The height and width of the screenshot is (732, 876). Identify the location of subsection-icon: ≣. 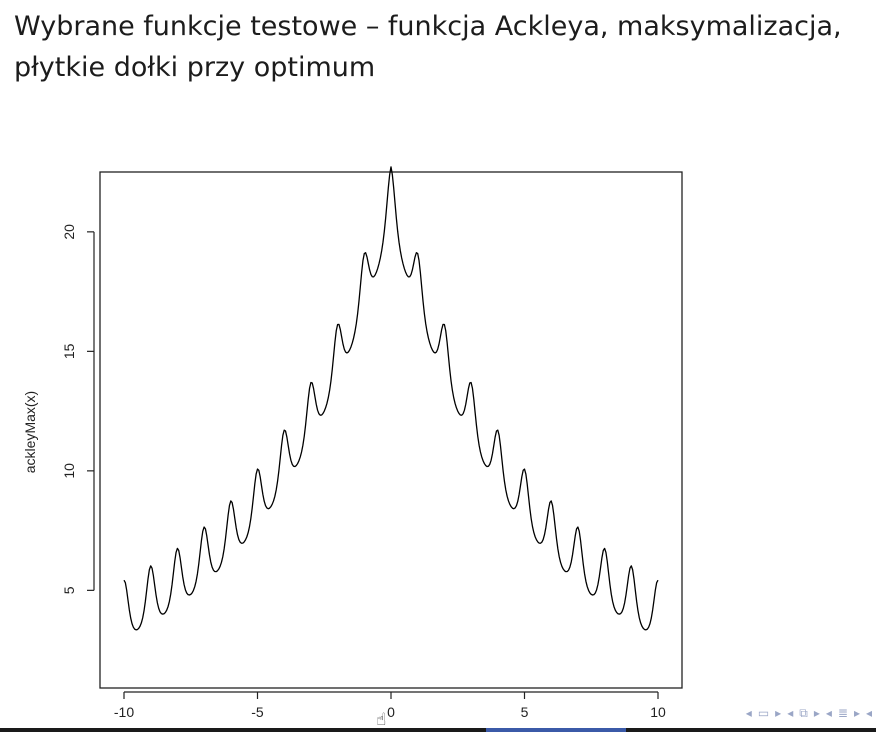
(842, 713).